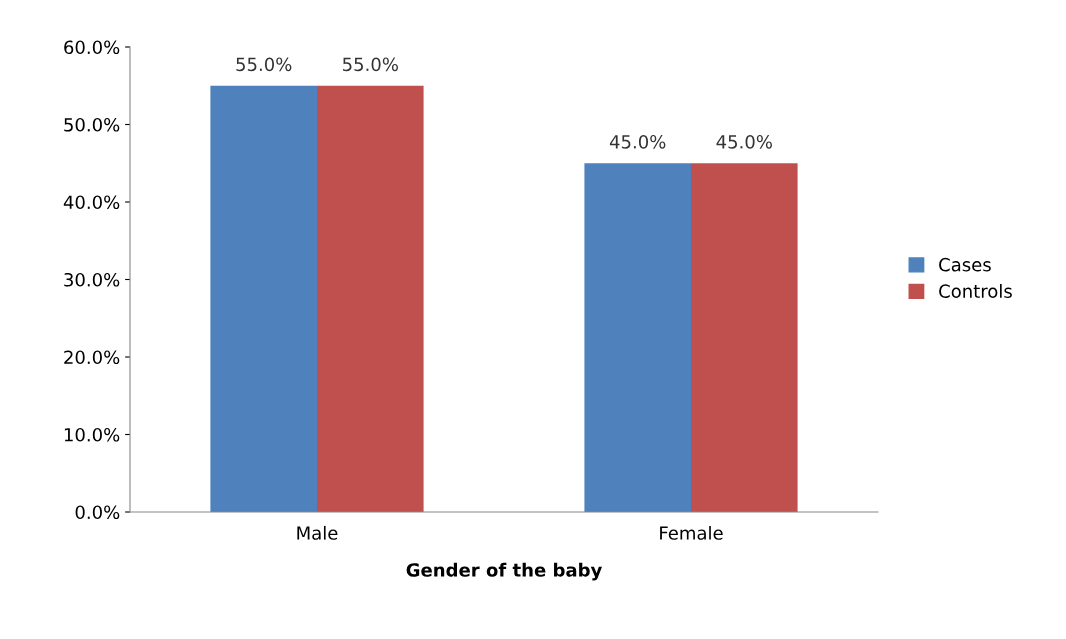  What do you see at coordinates (97, 512) in the screenshot?
I see `y-tick-label: 0.0%` at bounding box center [97, 512].